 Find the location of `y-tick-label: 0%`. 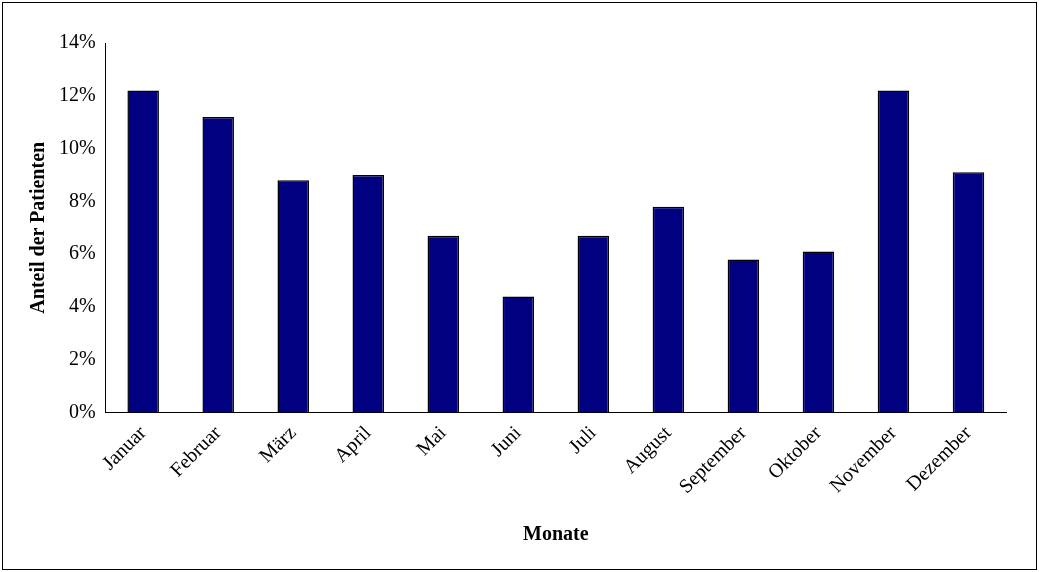

y-tick-label: 0% is located at coordinates (82, 410).